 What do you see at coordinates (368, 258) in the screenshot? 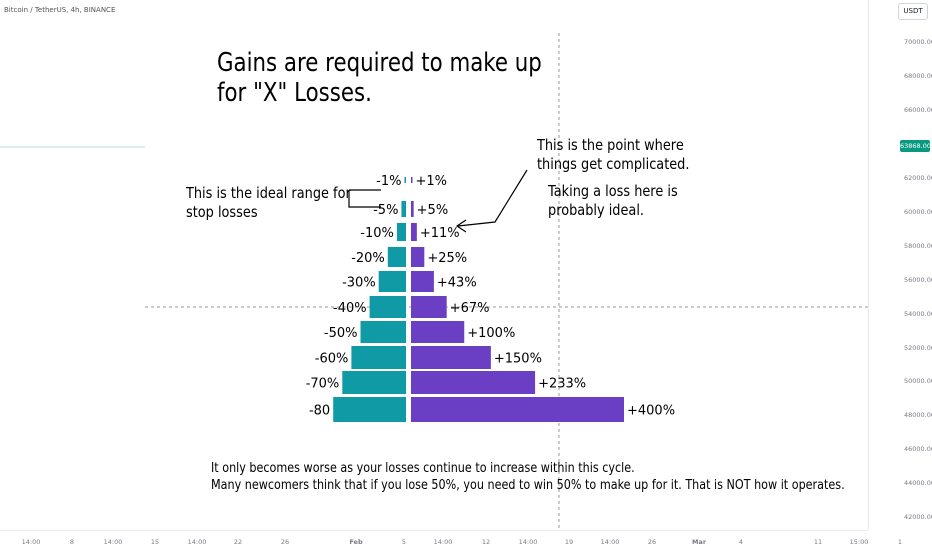
I see `loss-label: -20%` at bounding box center [368, 258].